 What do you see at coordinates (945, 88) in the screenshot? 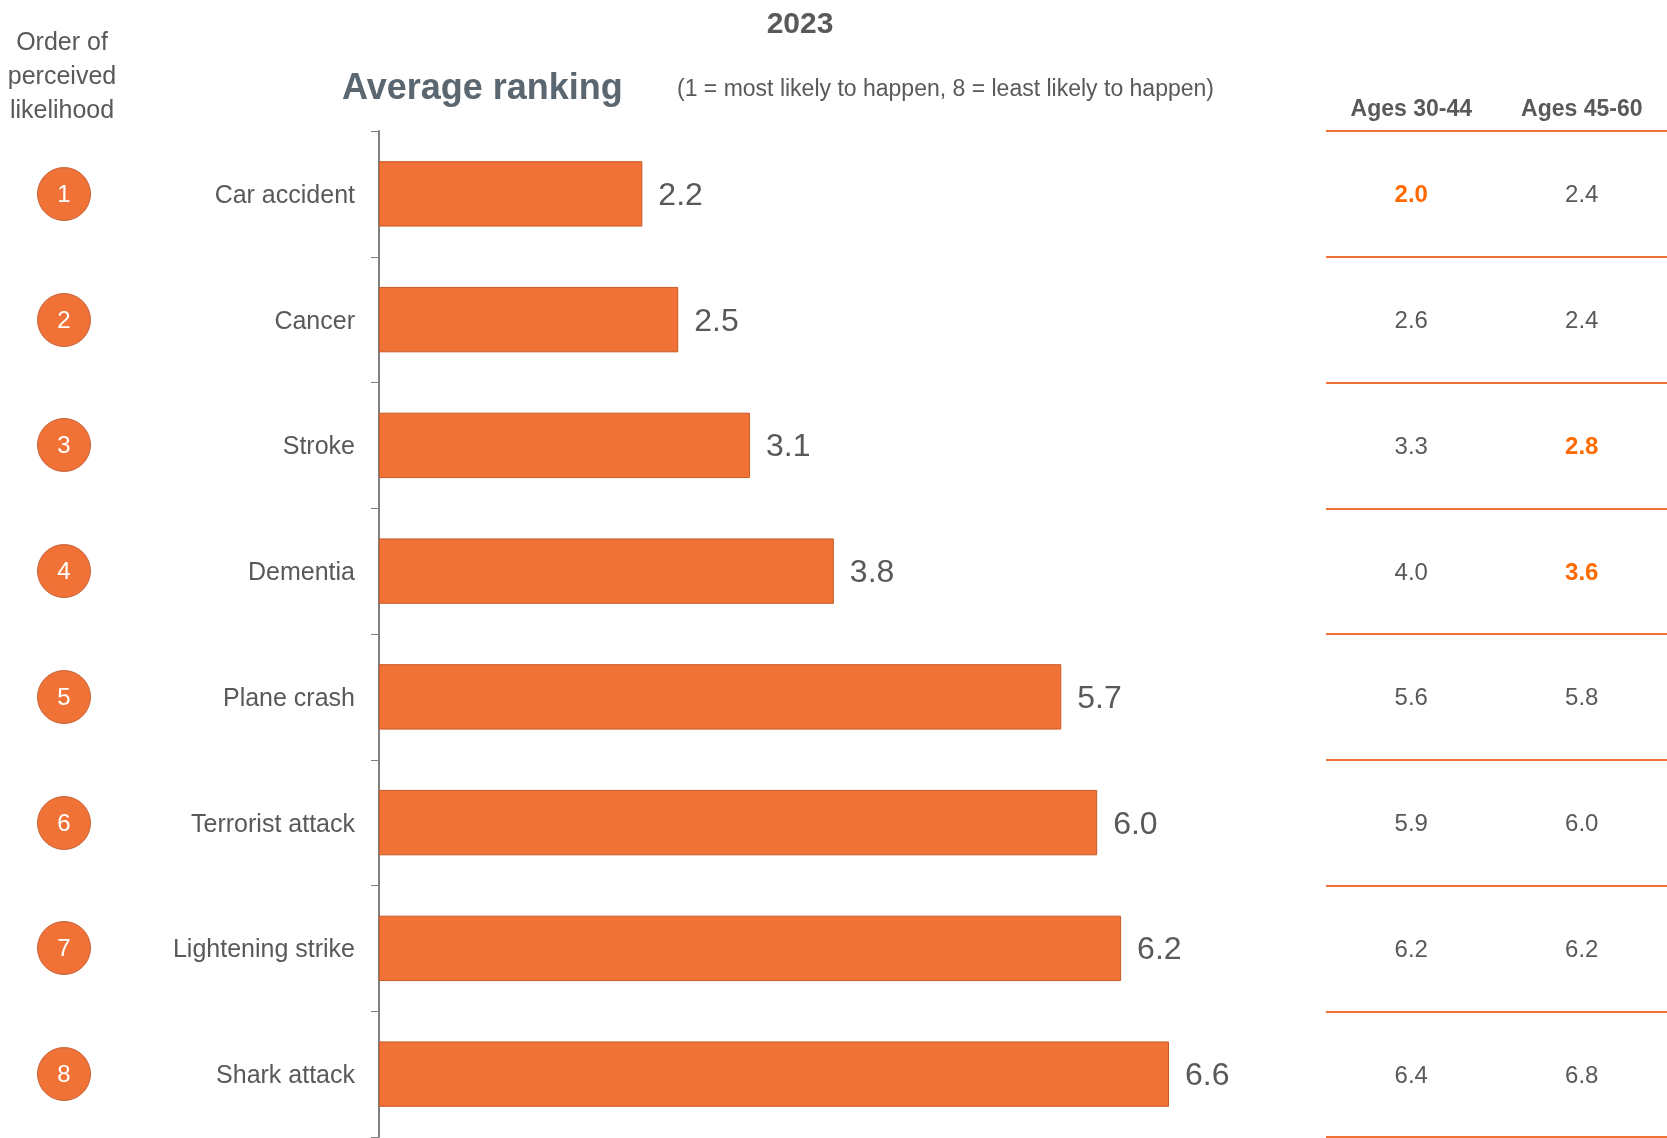
I see `text: (1 = most likely to happen, 8 = least likely to happen)` at bounding box center [945, 88].